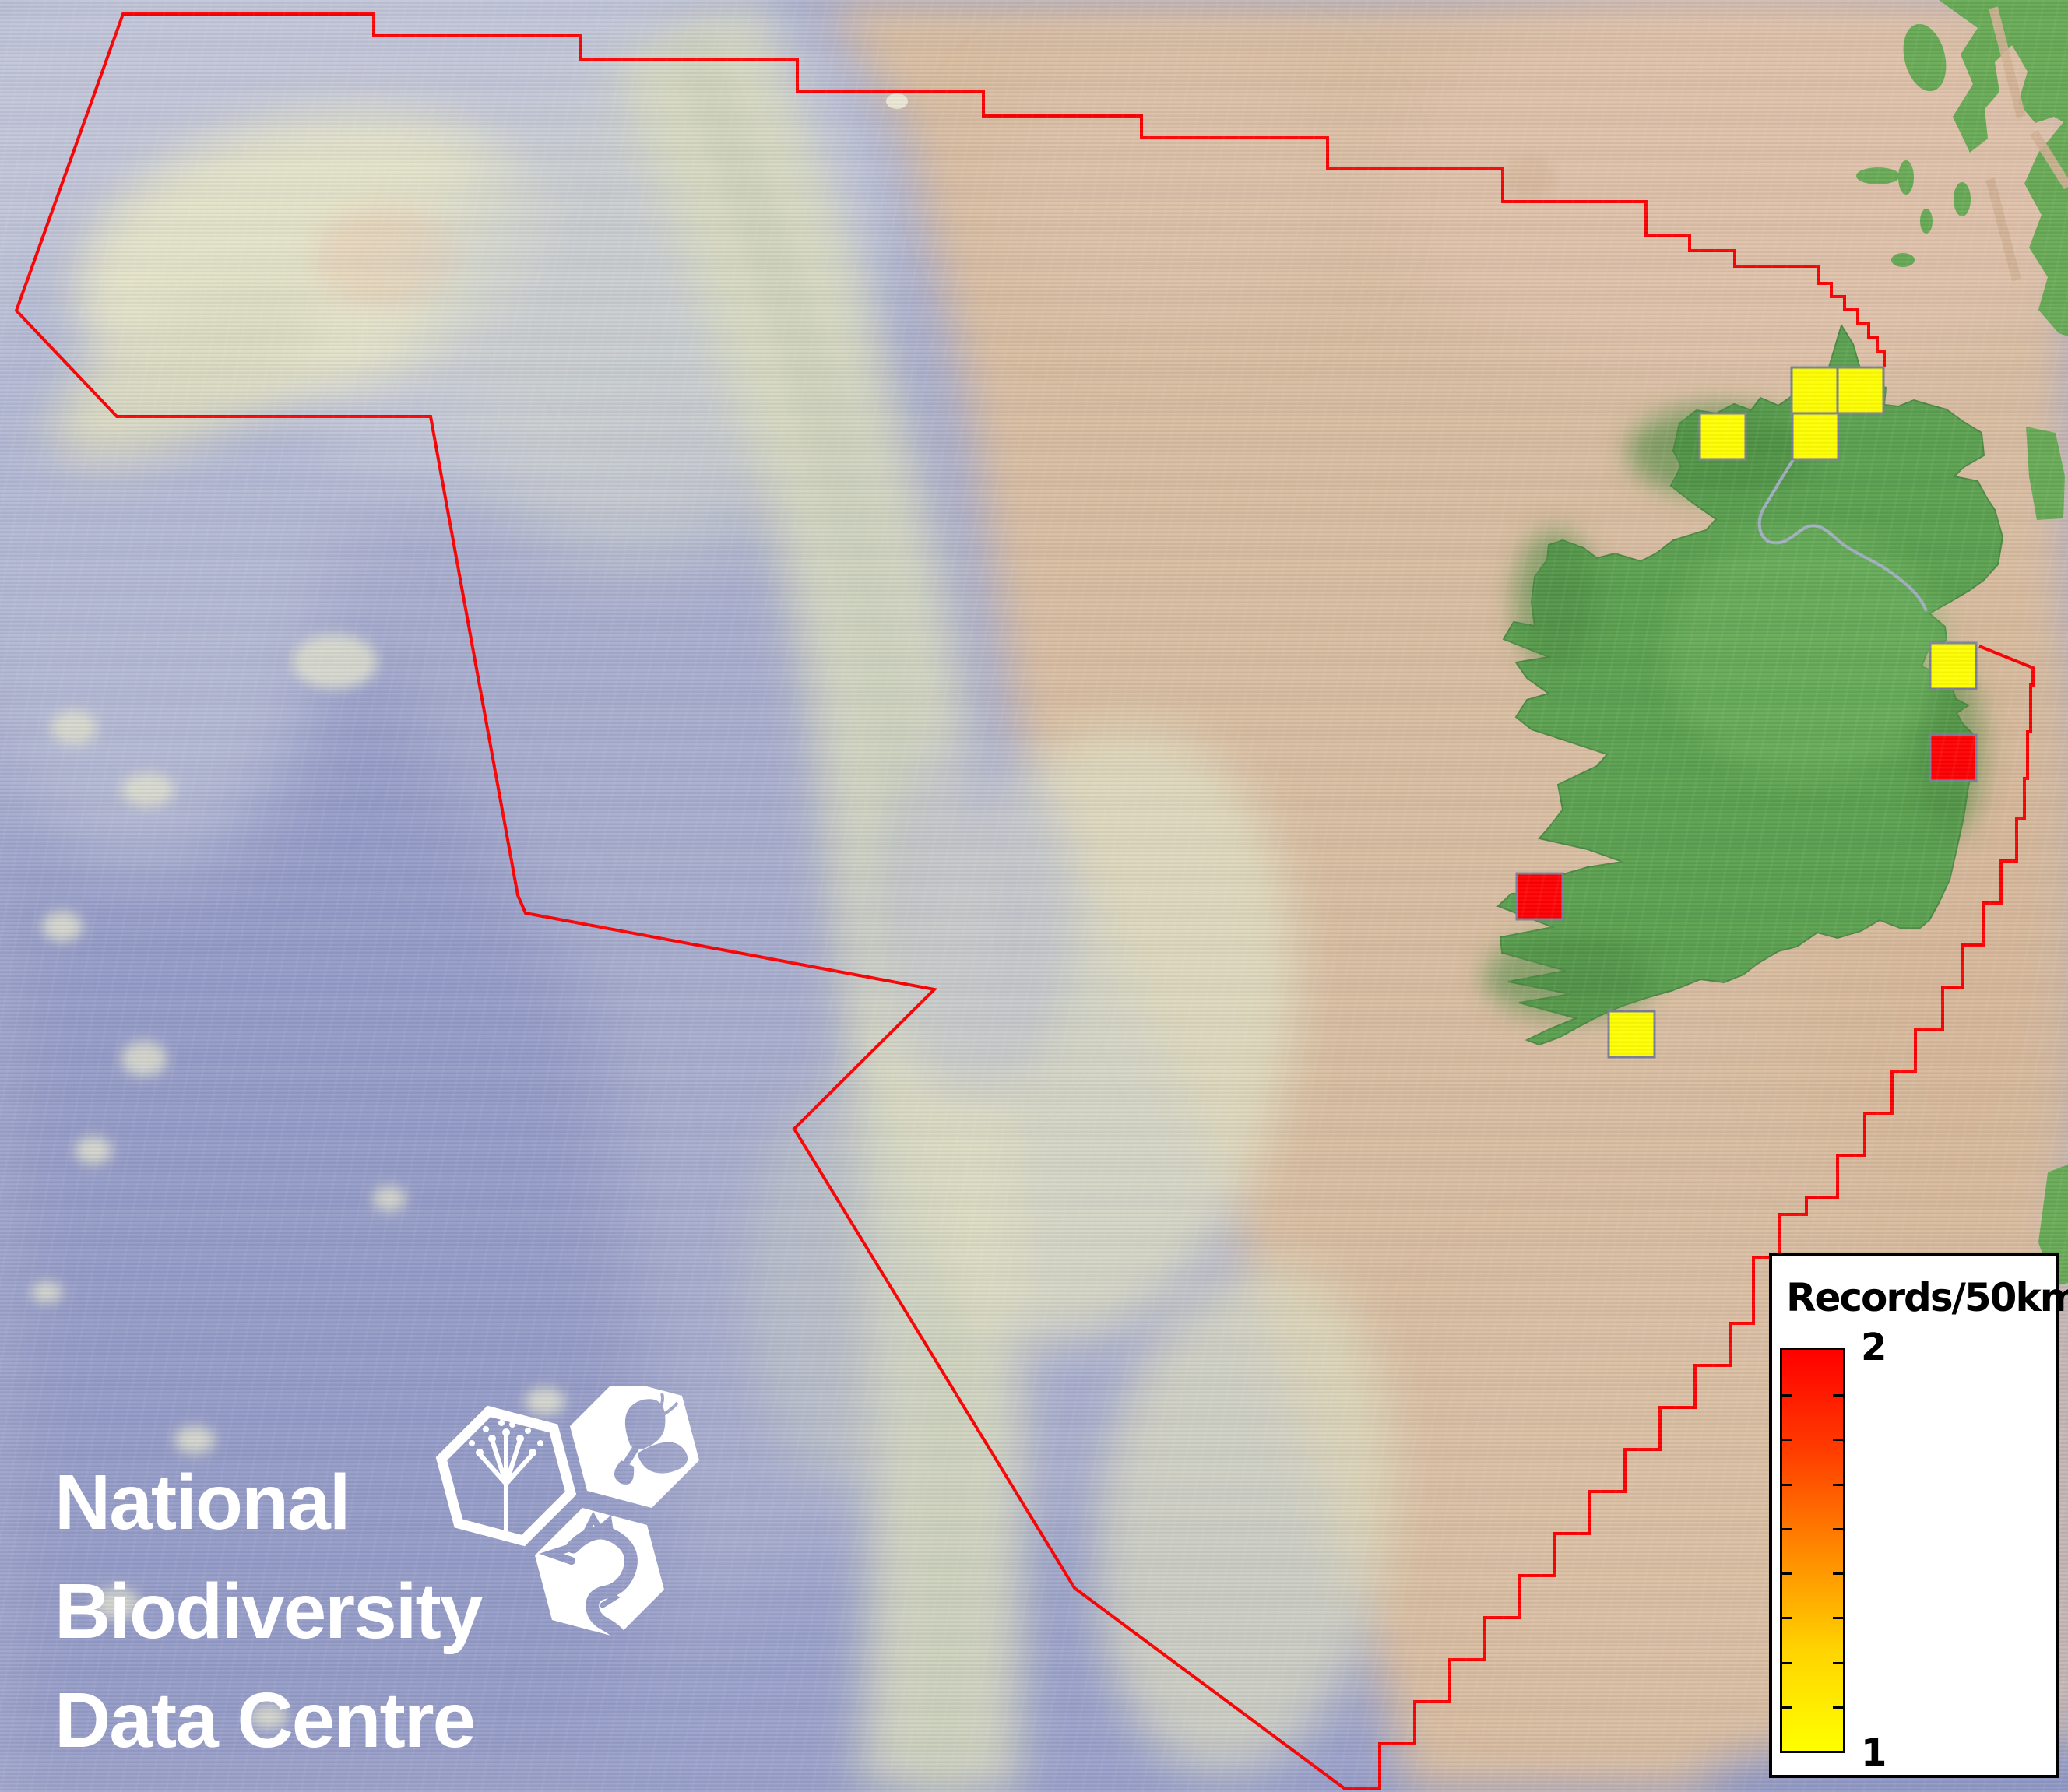 This screenshot has width=2068, height=1792. What do you see at coordinates (265, 1720) in the screenshot?
I see `logo-line-3: Data Centre` at bounding box center [265, 1720].